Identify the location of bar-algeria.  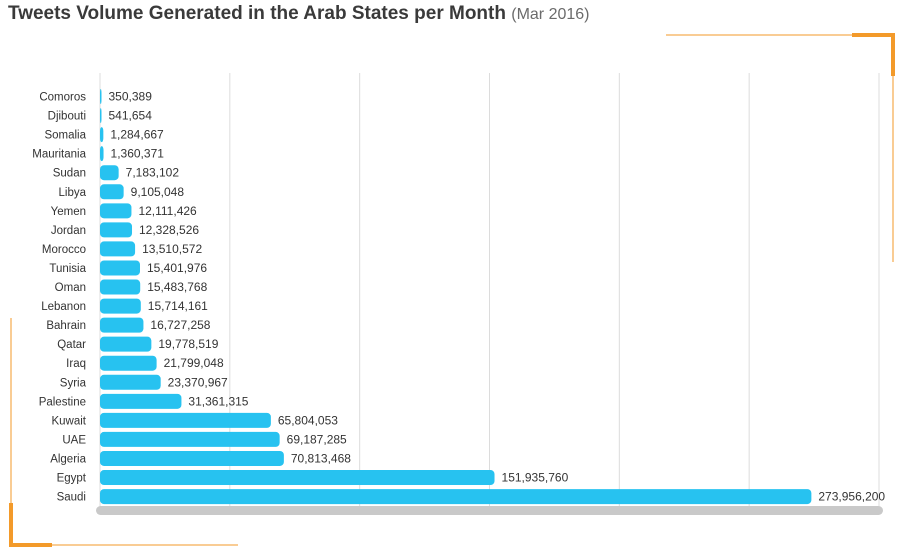
(192, 458).